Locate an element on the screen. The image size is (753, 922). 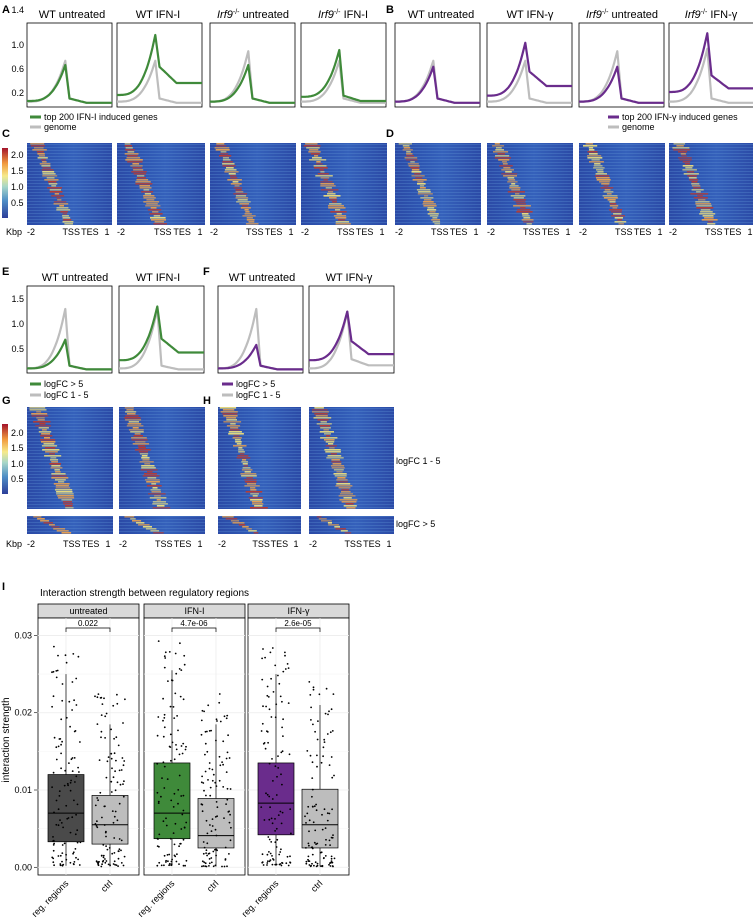
heatmap-cd-0-signal-row is located at coordinates (51, 180).